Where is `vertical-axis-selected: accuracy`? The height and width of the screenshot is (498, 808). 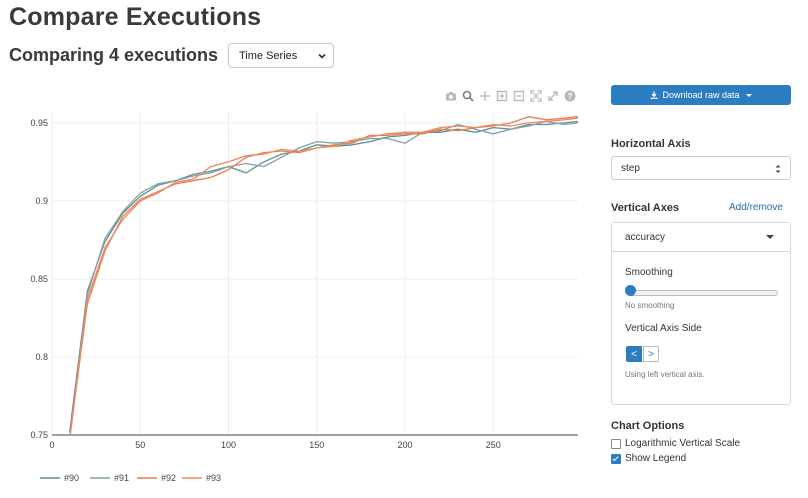 vertical-axis-selected: accuracy is located at coordinates (645, 237).